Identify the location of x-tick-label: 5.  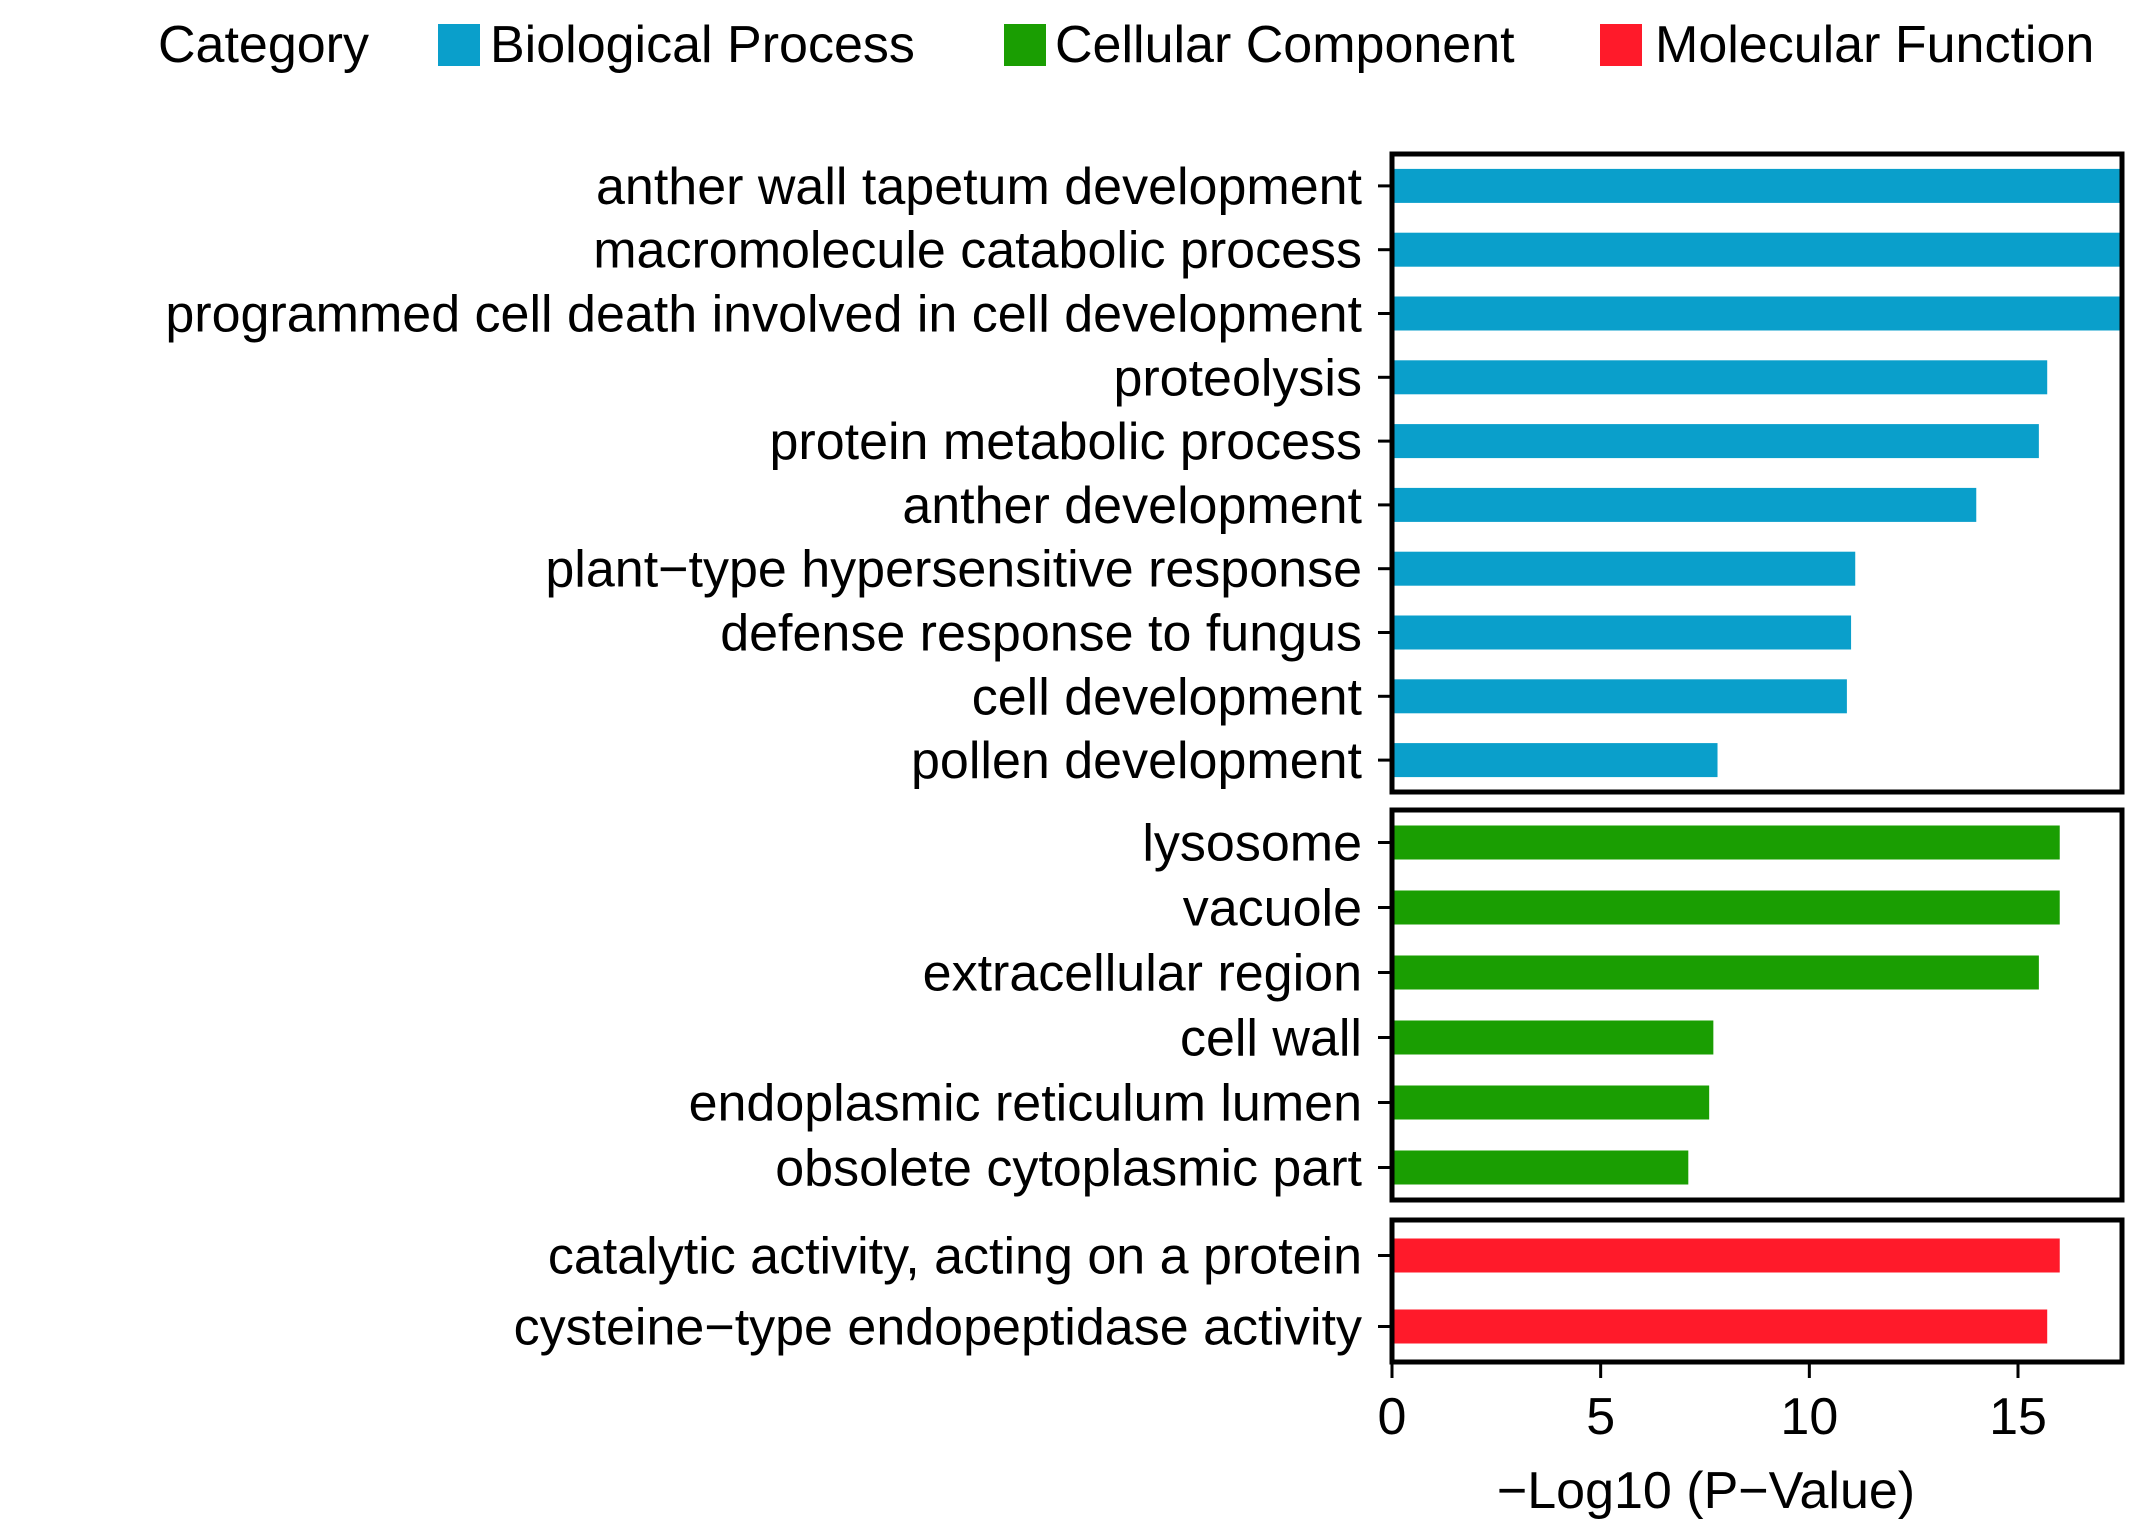
(1600, 1417).